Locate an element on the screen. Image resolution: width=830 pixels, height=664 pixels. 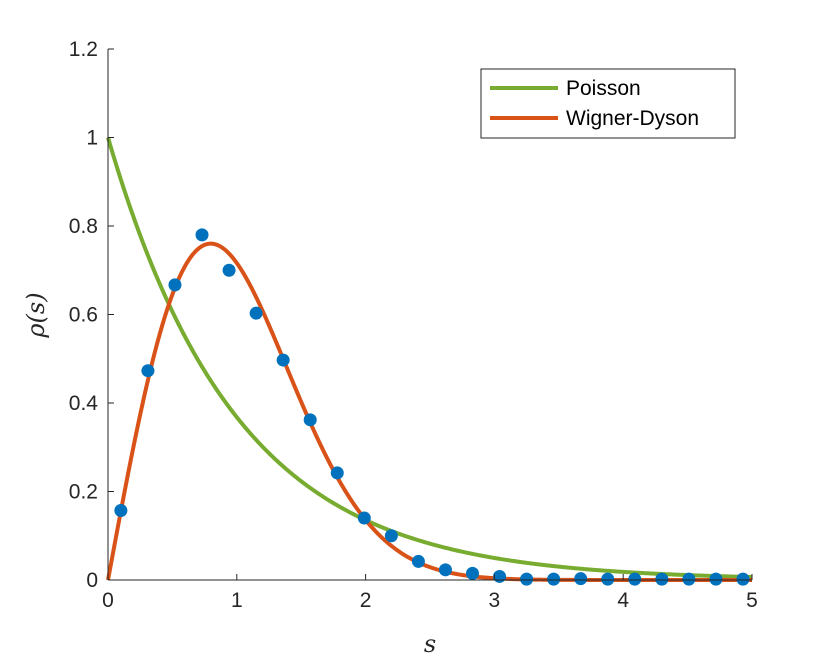
x-axis-label: s is located at coordinates (430, 644).